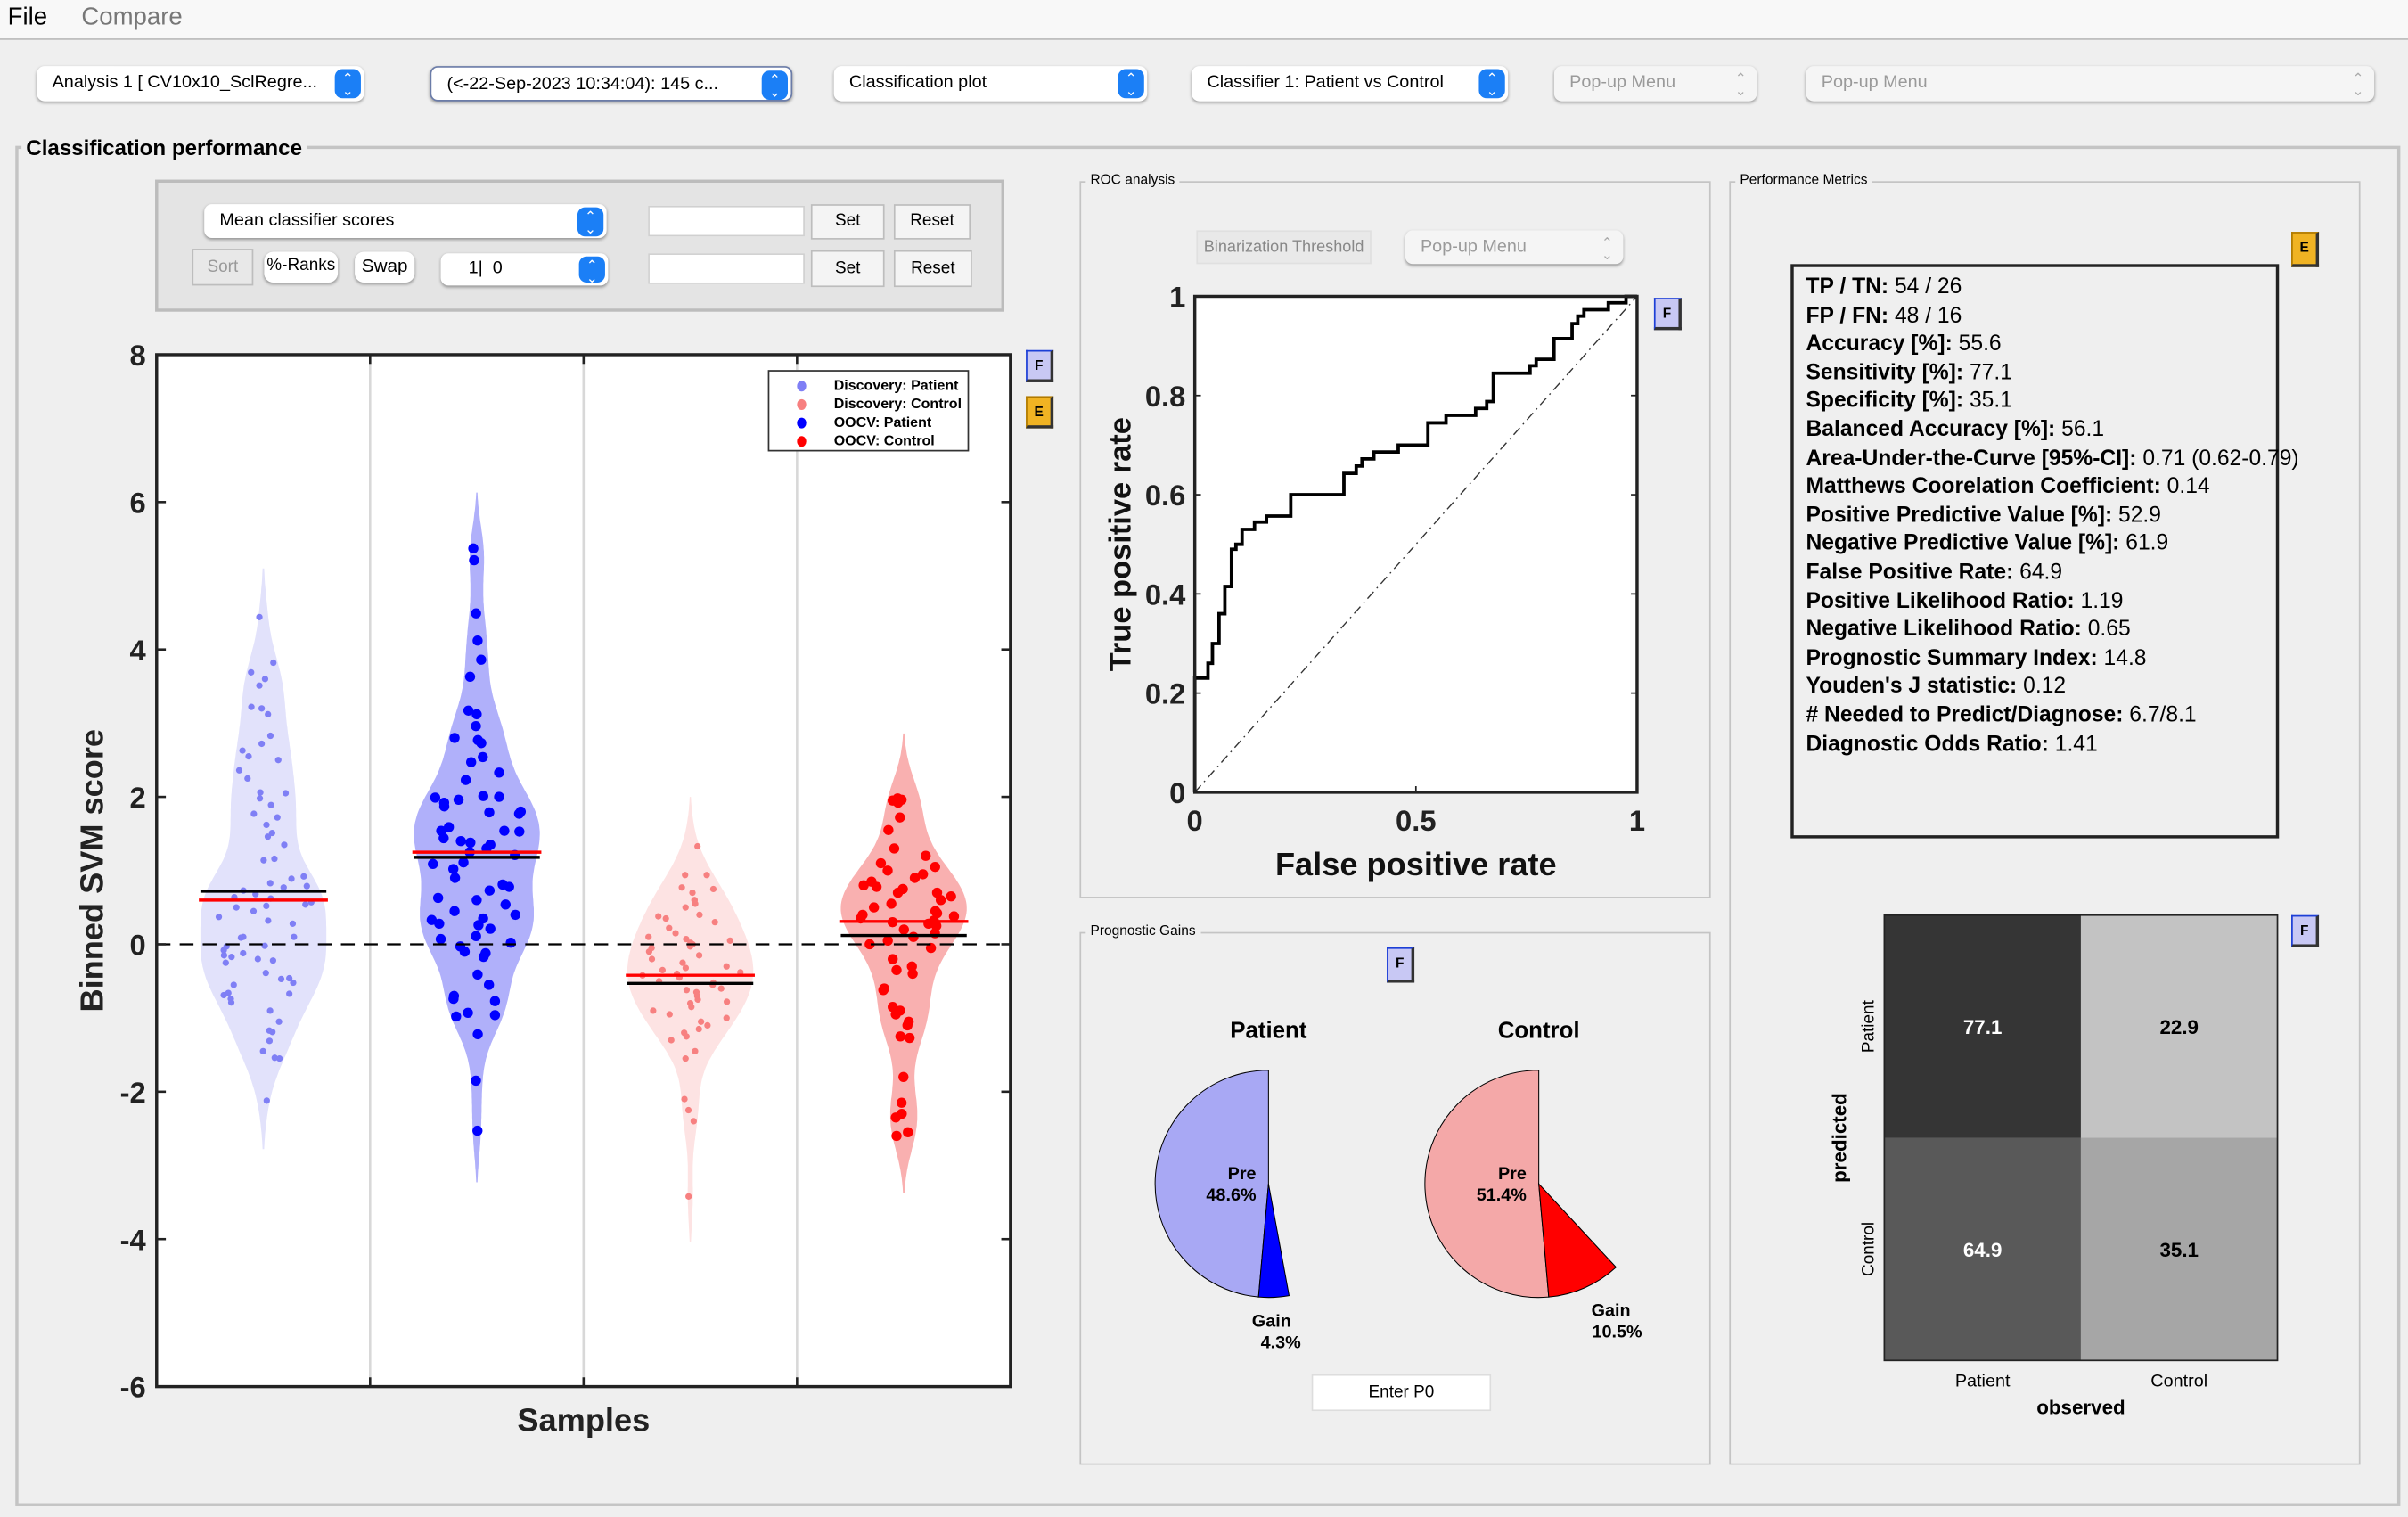 The width and height of the screenshot is (2408, 1517). Describe the element at coordinates (2099, 601) in the screenshot. I see `metric-value: 1.19` at that location.